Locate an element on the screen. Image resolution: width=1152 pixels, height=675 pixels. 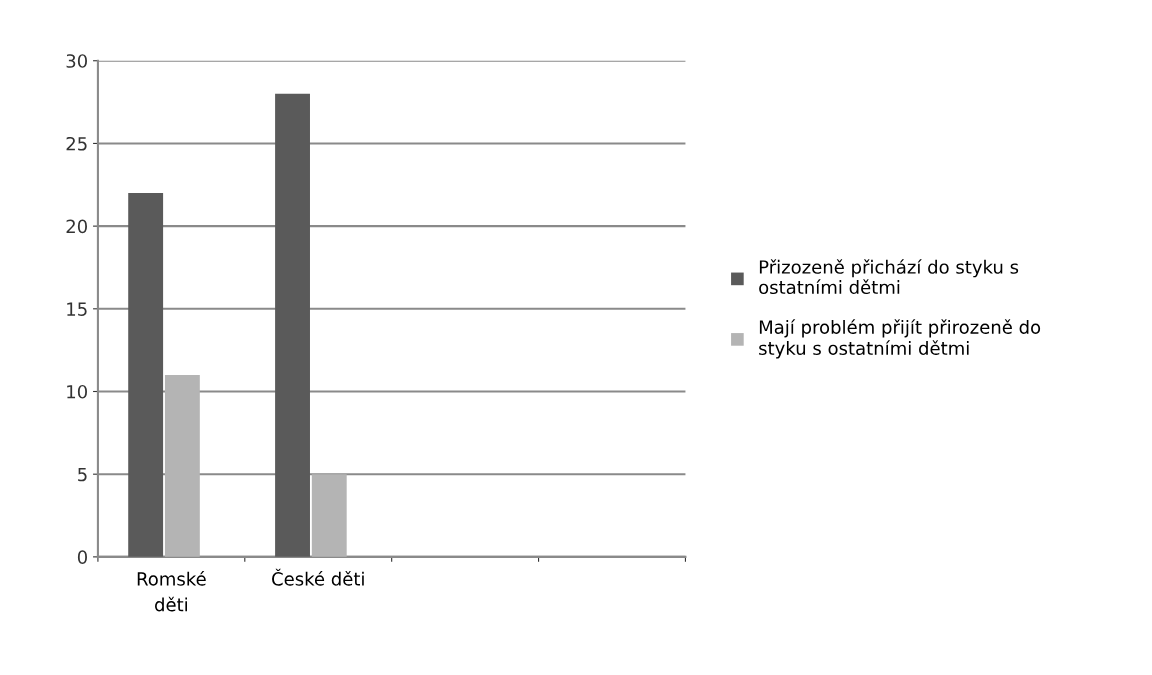
x-tick-label: České děti is located at coordinates (318, 577).